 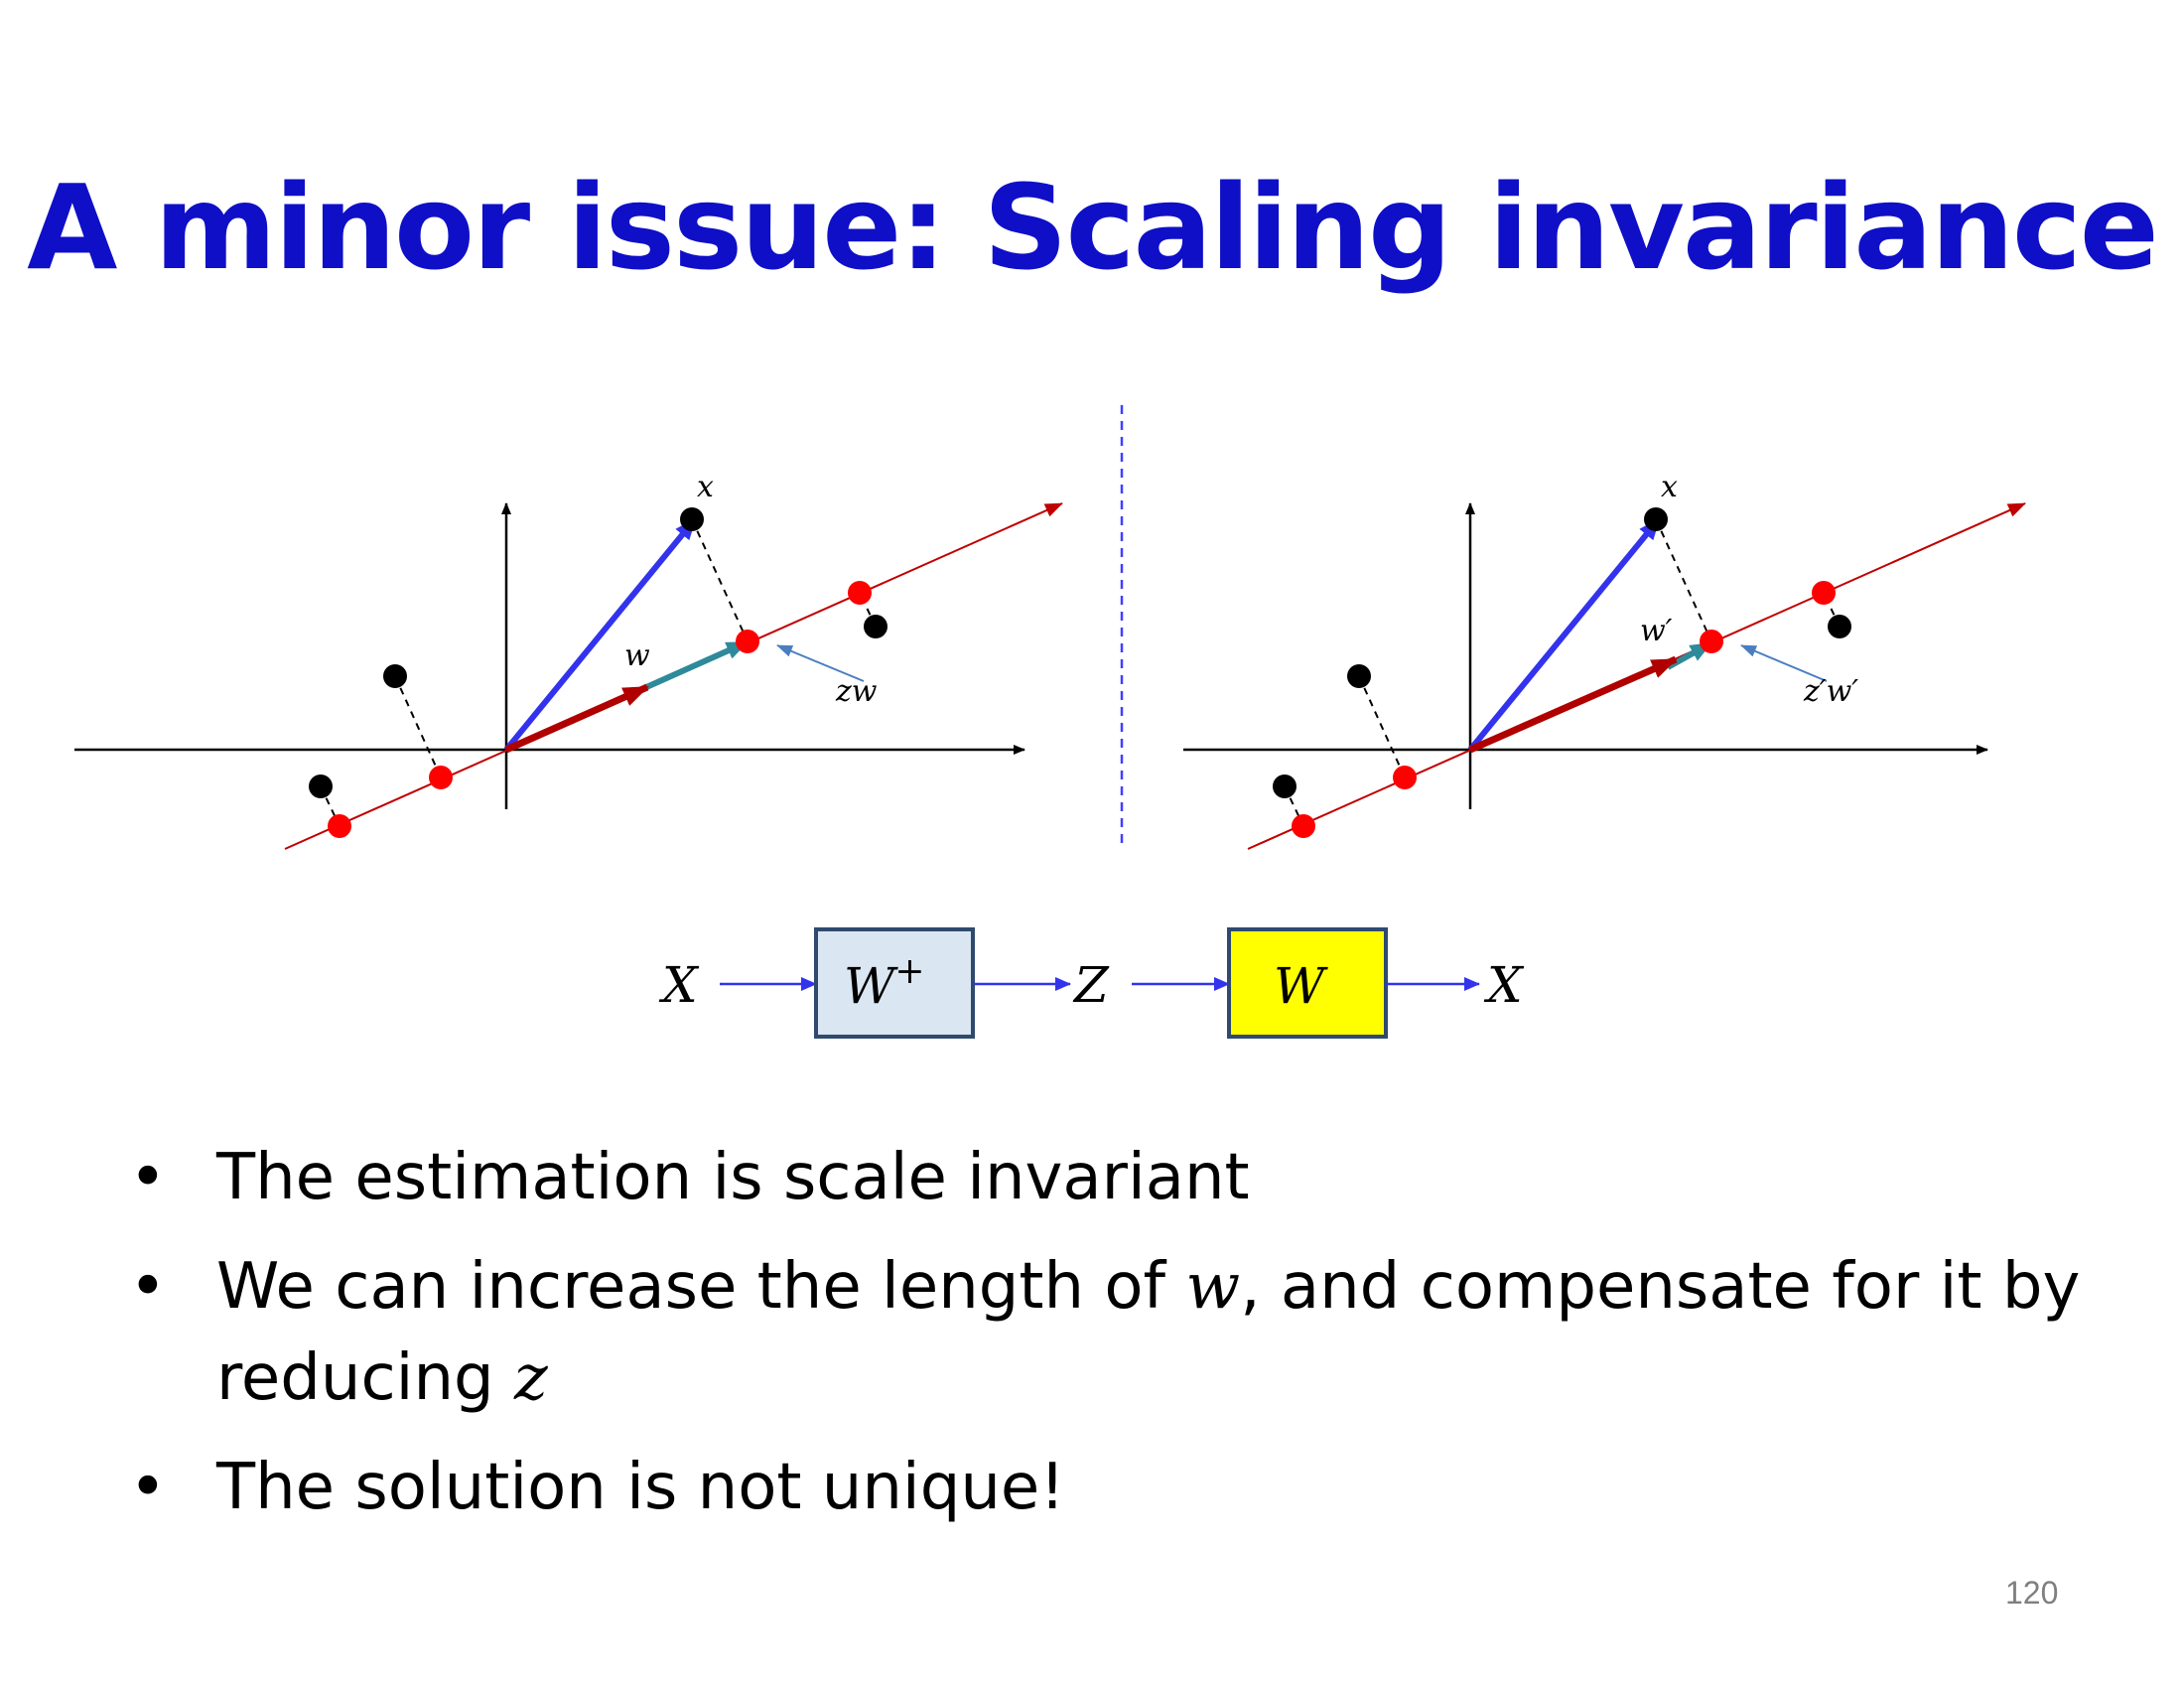 I want to click on encoder-box, so click(x=894, y=983).